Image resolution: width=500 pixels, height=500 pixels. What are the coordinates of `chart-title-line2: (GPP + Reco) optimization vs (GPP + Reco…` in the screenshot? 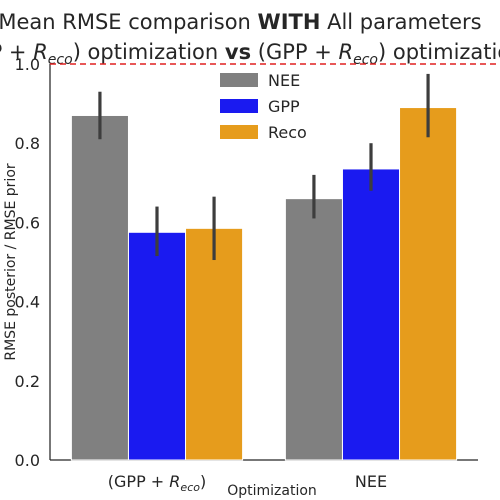 It's located at (250, 54).